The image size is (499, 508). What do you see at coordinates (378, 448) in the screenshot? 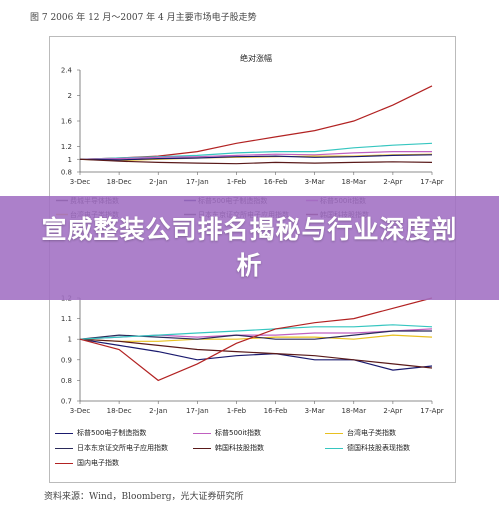
I see `legend-label: 德国科技股表现指数` at bounding box center [378, 448].